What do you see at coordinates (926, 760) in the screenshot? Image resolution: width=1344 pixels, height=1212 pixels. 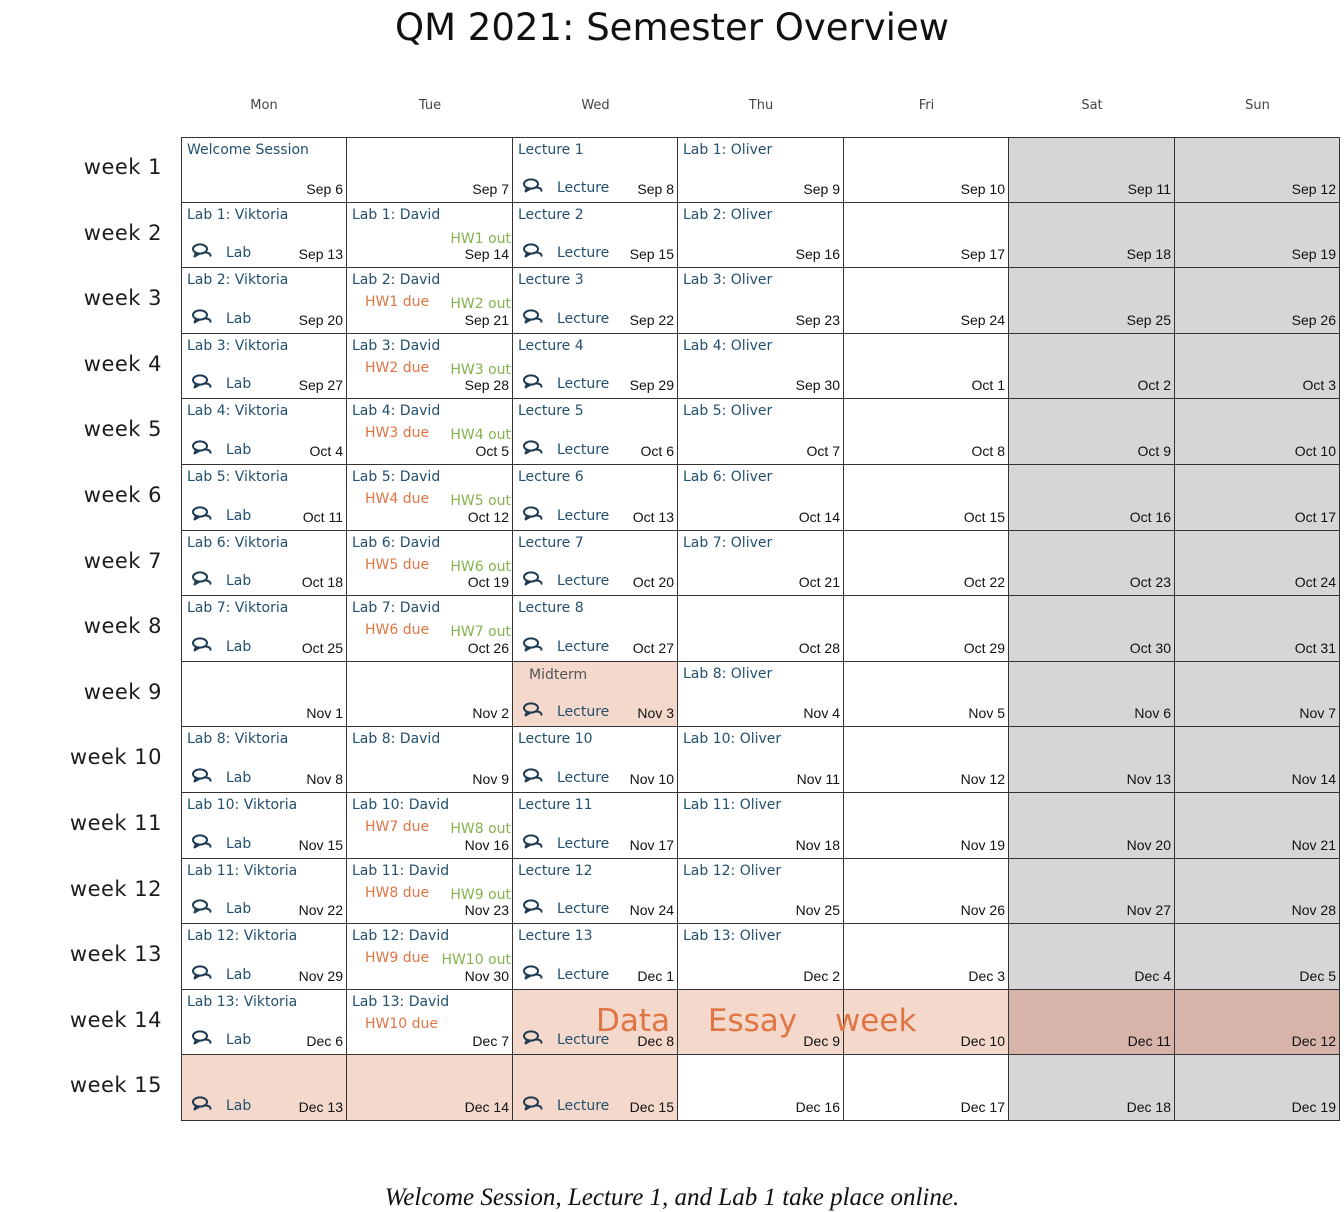 I see `day-cell: Nov 12` at bounding box center [926, 760].